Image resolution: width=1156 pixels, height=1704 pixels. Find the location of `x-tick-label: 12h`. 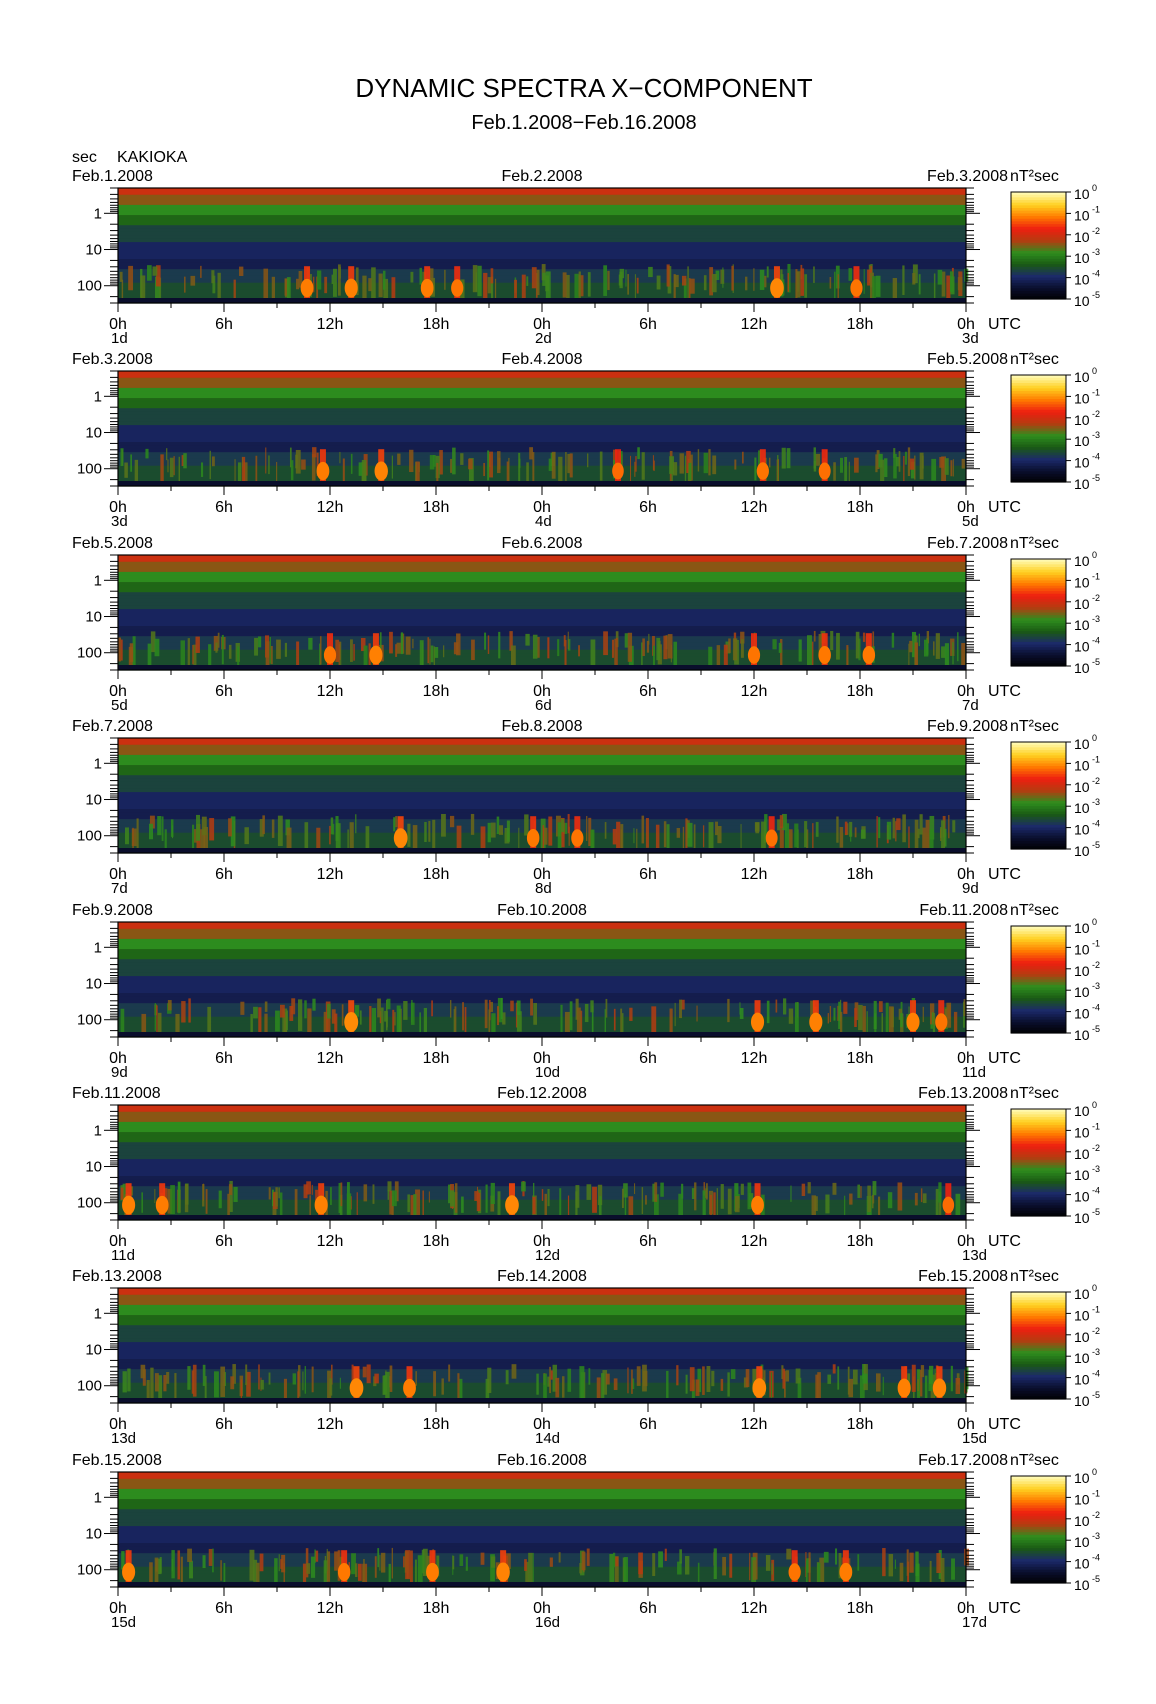

x-tick-label: 12h is located at coordinates (330, 1241).